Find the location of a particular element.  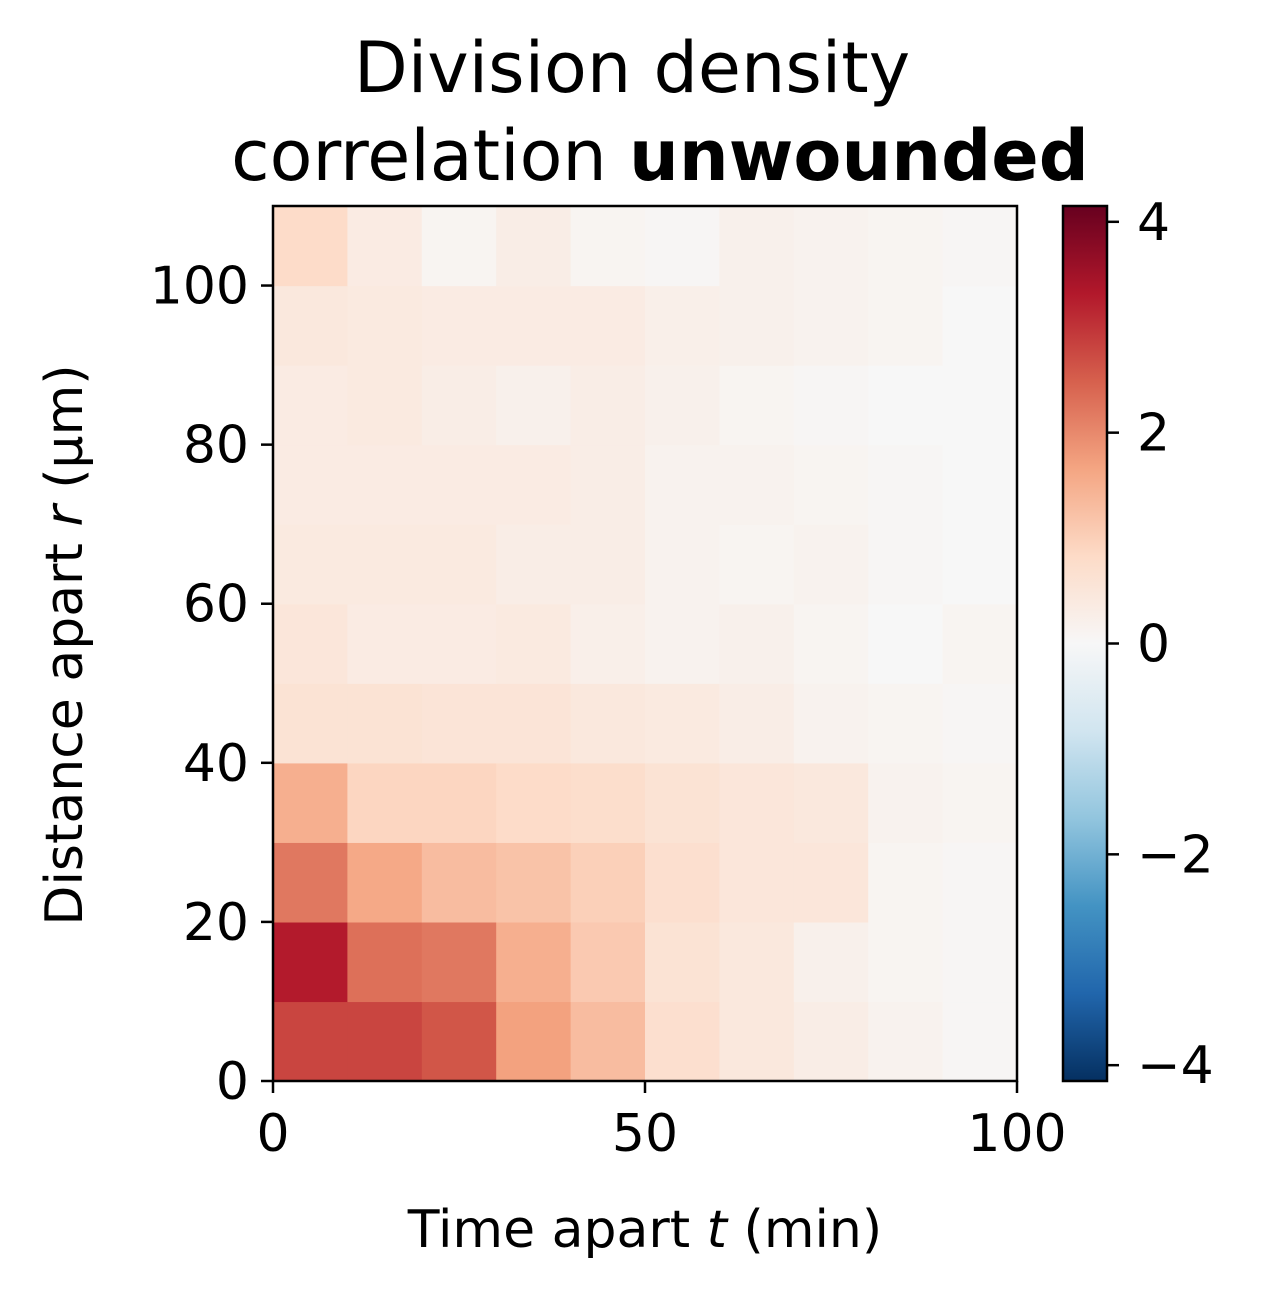

x-tick-label: 0 is located at coordinates (272, 1134).